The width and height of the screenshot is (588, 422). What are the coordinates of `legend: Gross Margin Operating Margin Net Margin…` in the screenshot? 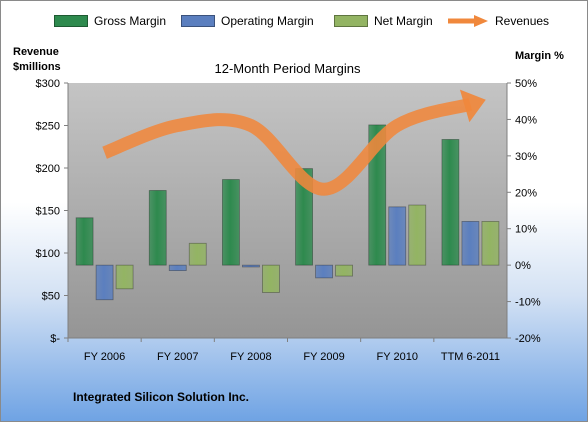 It's located at (294, 21).